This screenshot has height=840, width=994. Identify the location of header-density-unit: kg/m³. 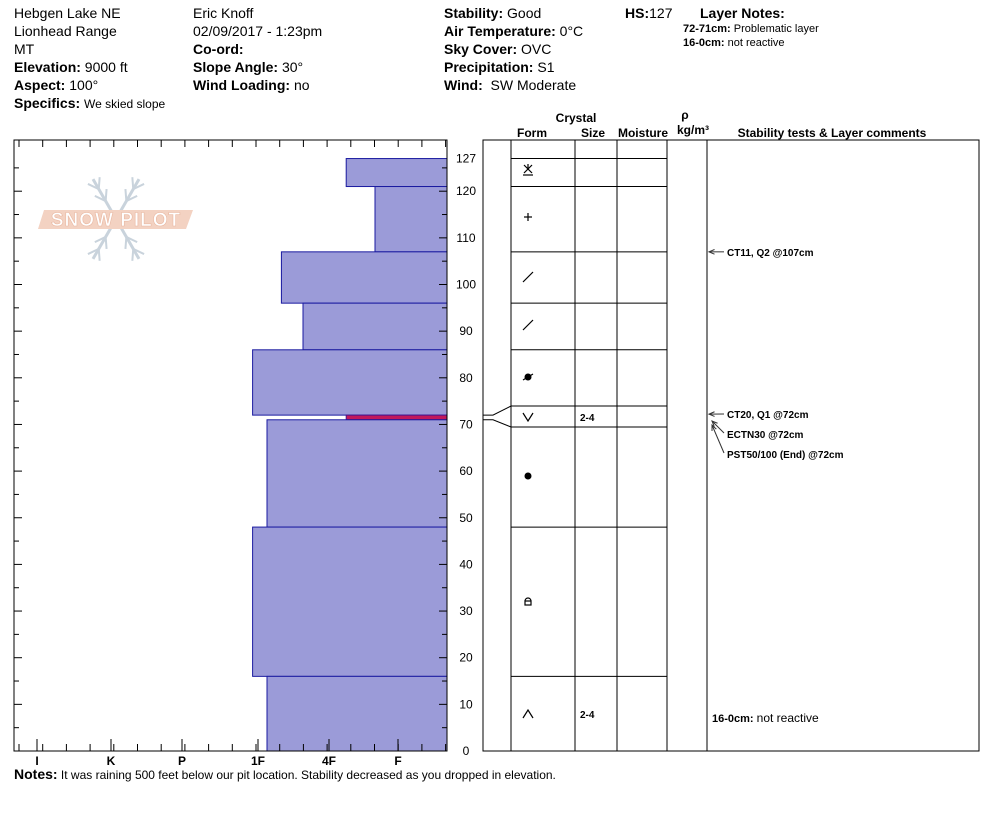
(693, 130).